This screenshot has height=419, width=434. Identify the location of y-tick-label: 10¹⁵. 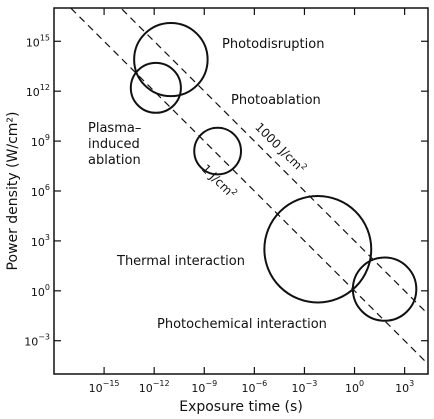
(38, 41).